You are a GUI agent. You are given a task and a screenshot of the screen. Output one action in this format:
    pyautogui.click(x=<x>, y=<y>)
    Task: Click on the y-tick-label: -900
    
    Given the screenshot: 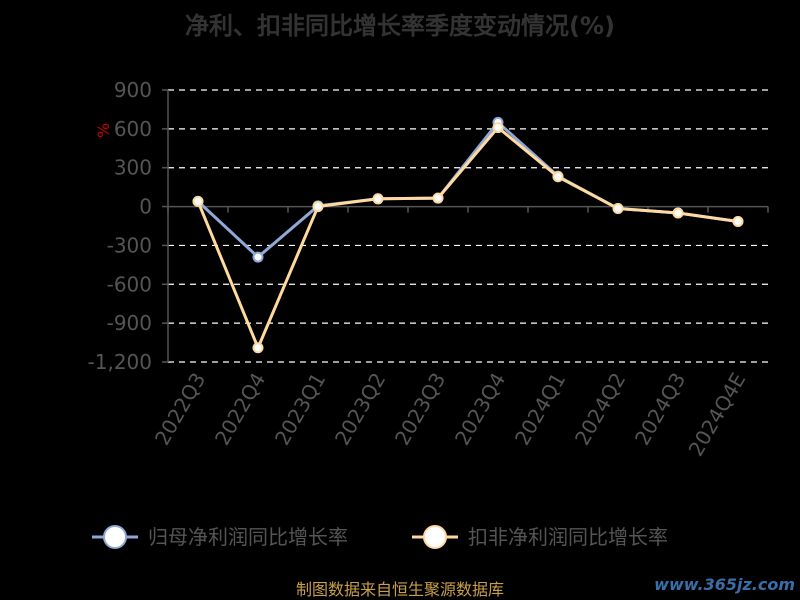 What is the action you would take?
    pyautogui.click(x=129, y=323)
    